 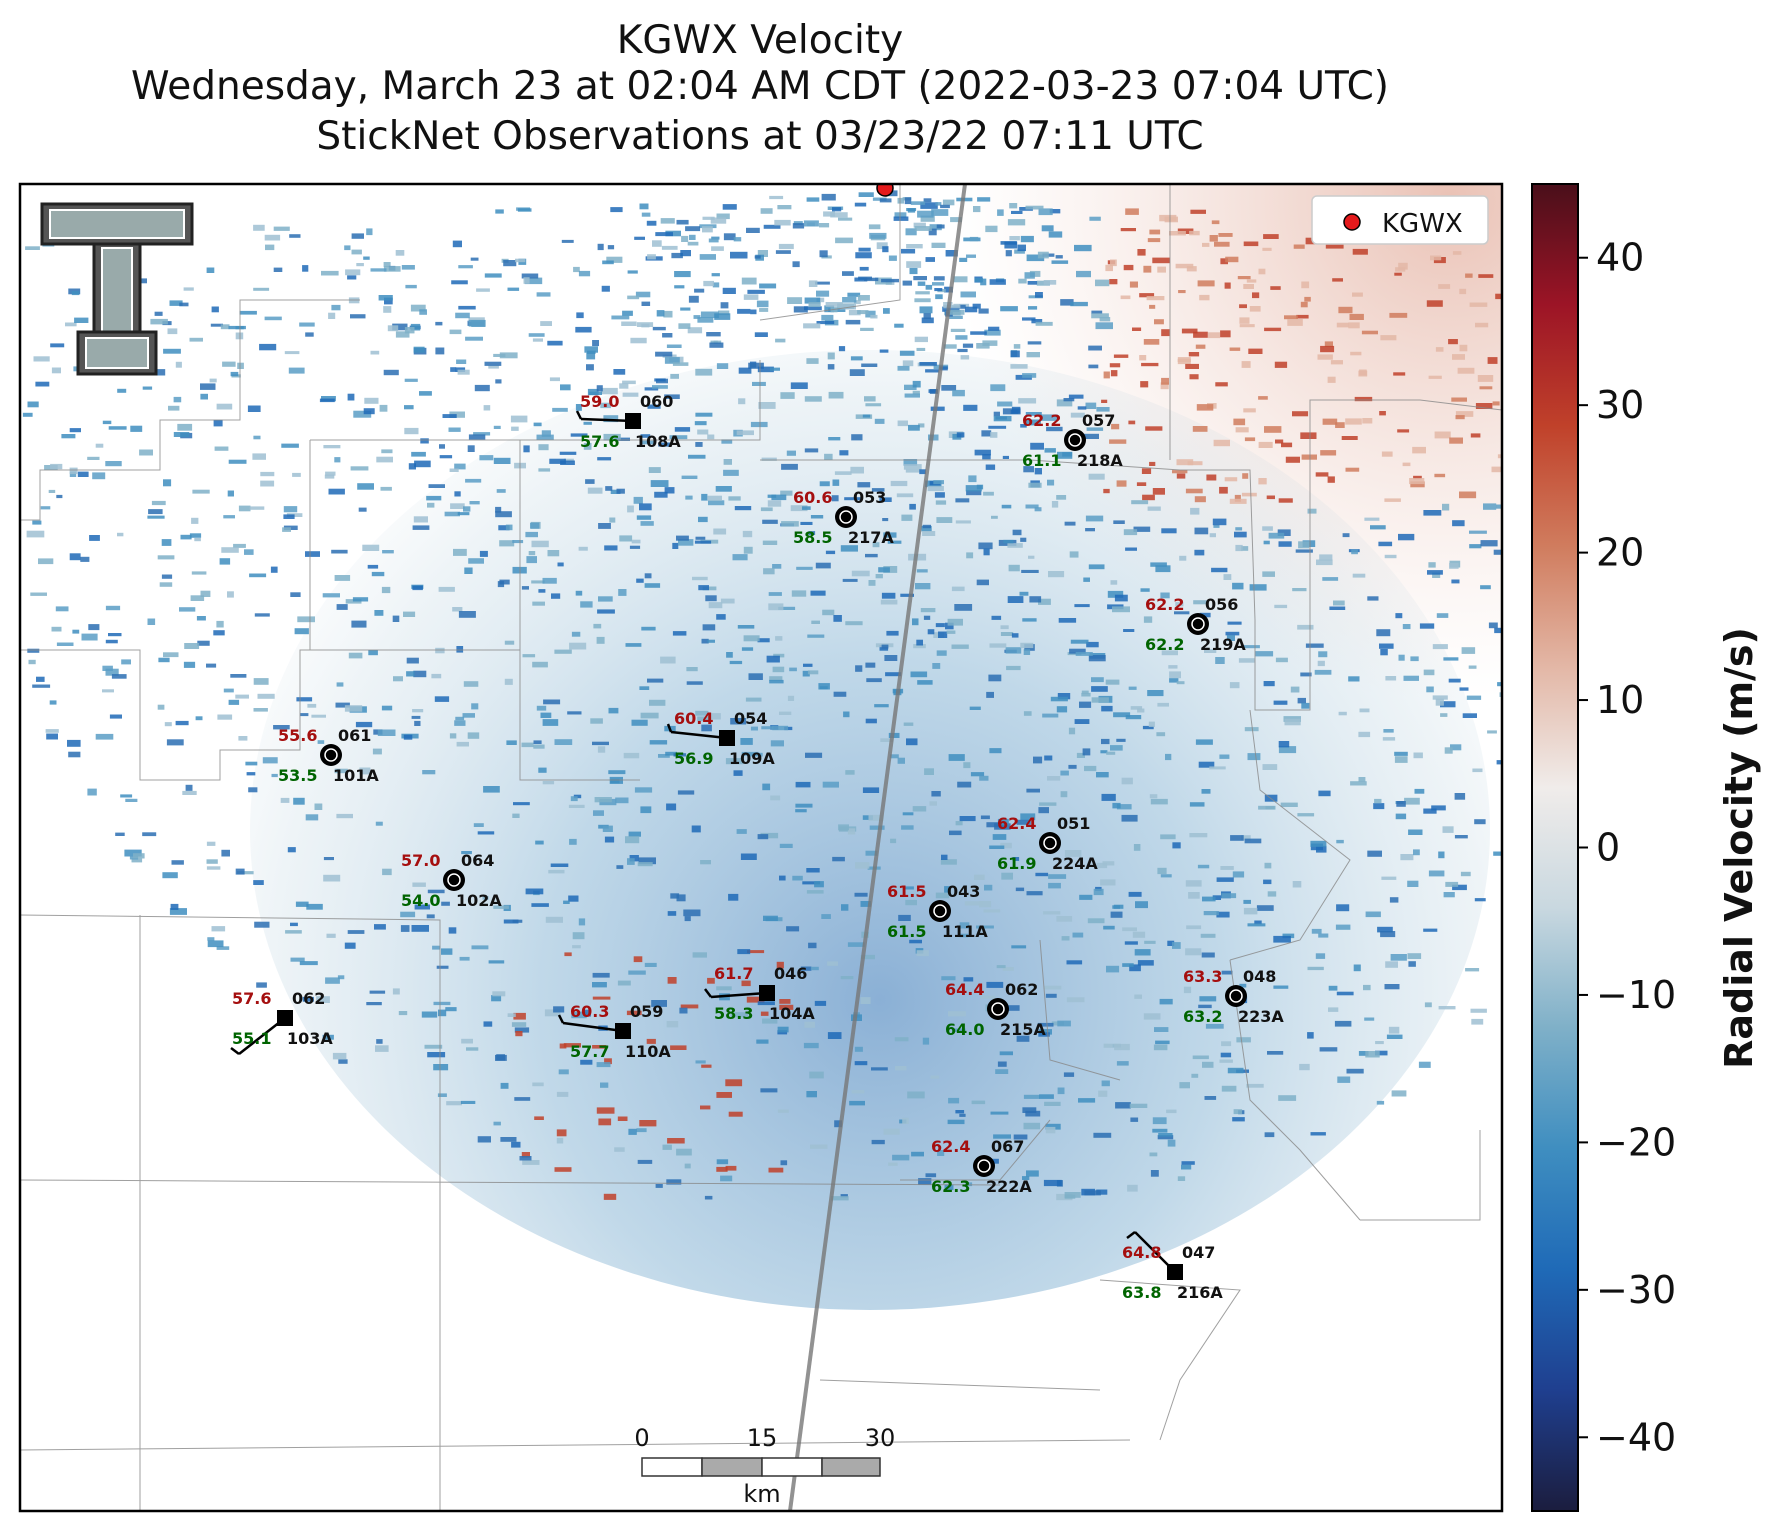 What do you see at coordinates (812, 537) in the screenshot?
I see `station-dewpoint: 58.5` at bounding box center [812, 537].